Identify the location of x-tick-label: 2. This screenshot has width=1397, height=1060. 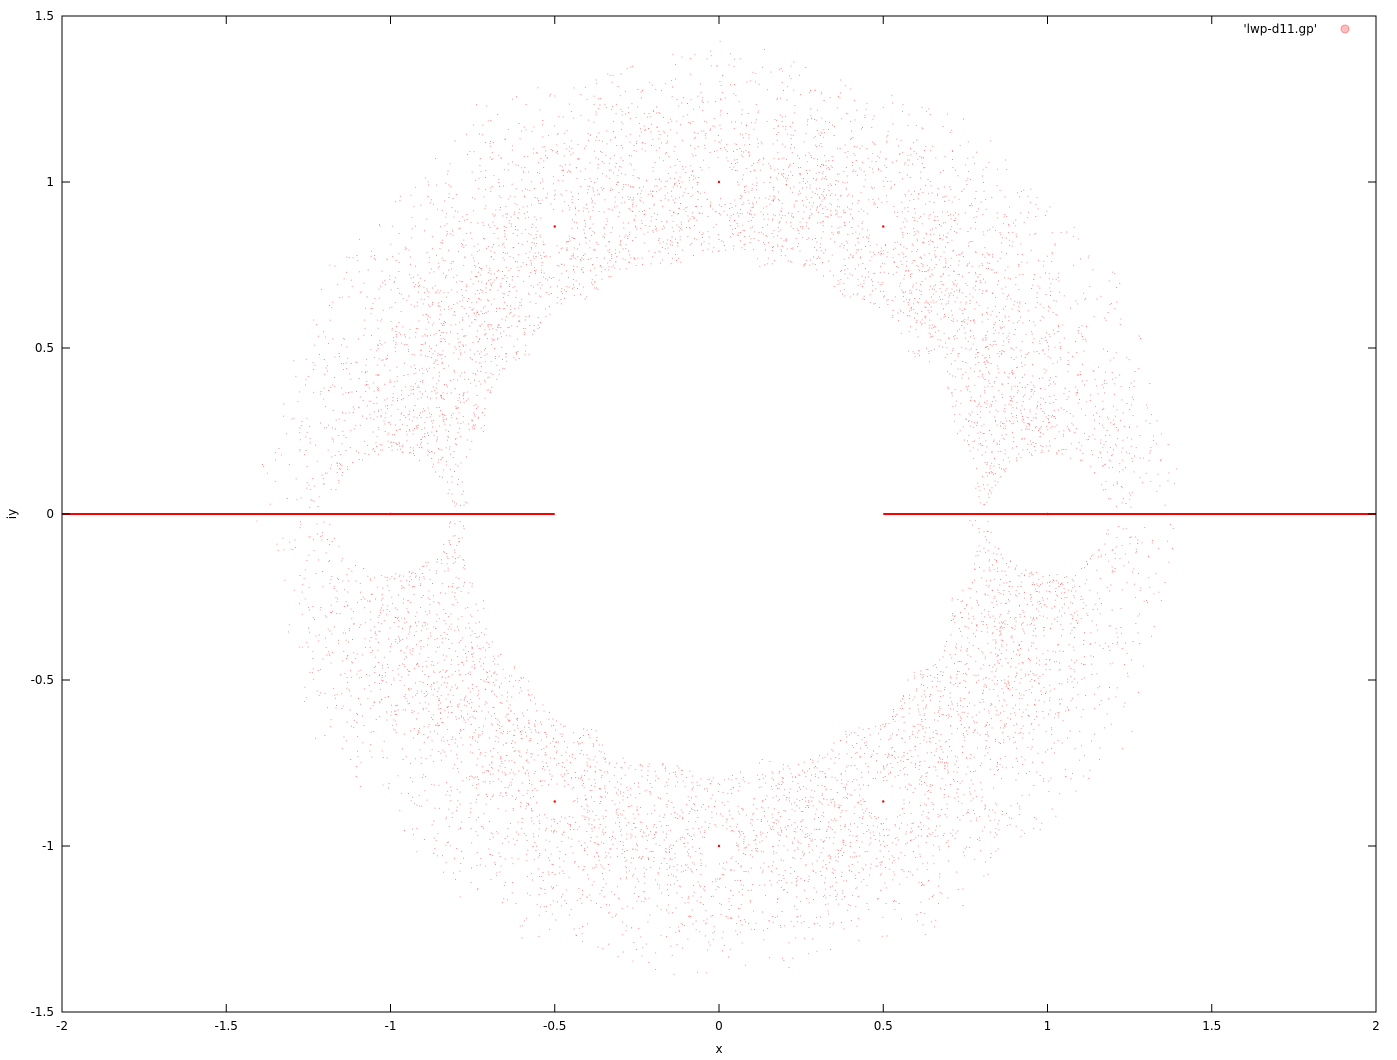
(1376, 1026).